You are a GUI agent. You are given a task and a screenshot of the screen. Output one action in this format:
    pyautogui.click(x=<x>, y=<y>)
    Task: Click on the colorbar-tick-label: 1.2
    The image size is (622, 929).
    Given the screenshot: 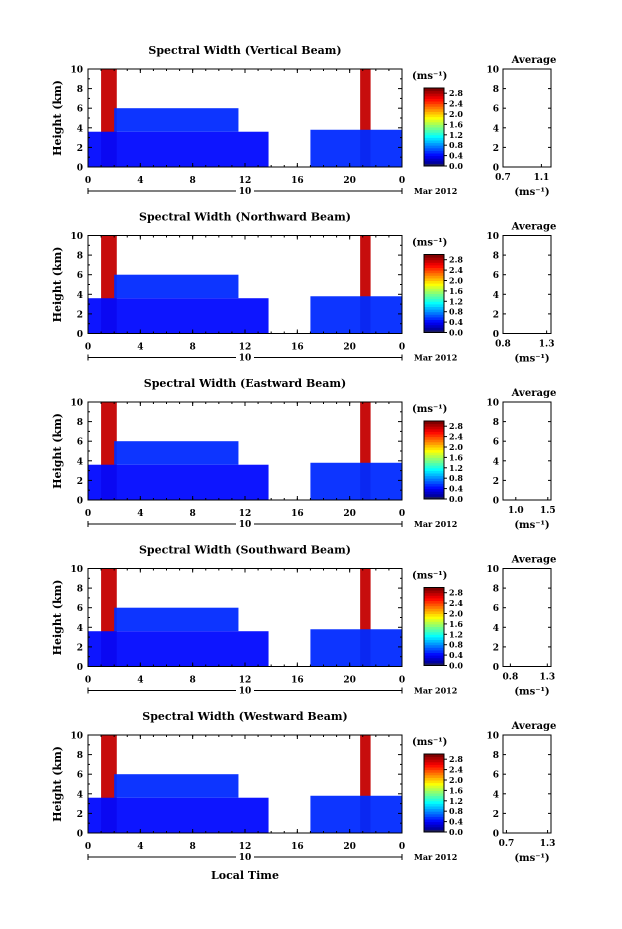 What is the action you would take?
    pyautogui.click(x=456, y=634)
    